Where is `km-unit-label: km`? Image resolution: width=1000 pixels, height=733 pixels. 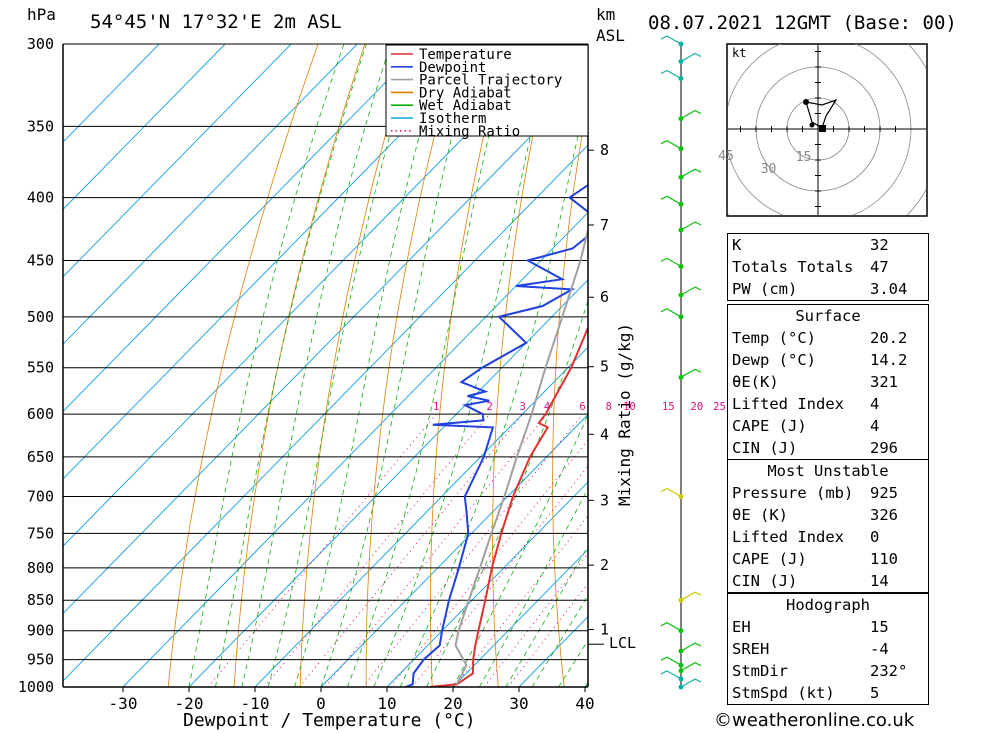 km-unit-label: km is located at coordinates (605, 14).